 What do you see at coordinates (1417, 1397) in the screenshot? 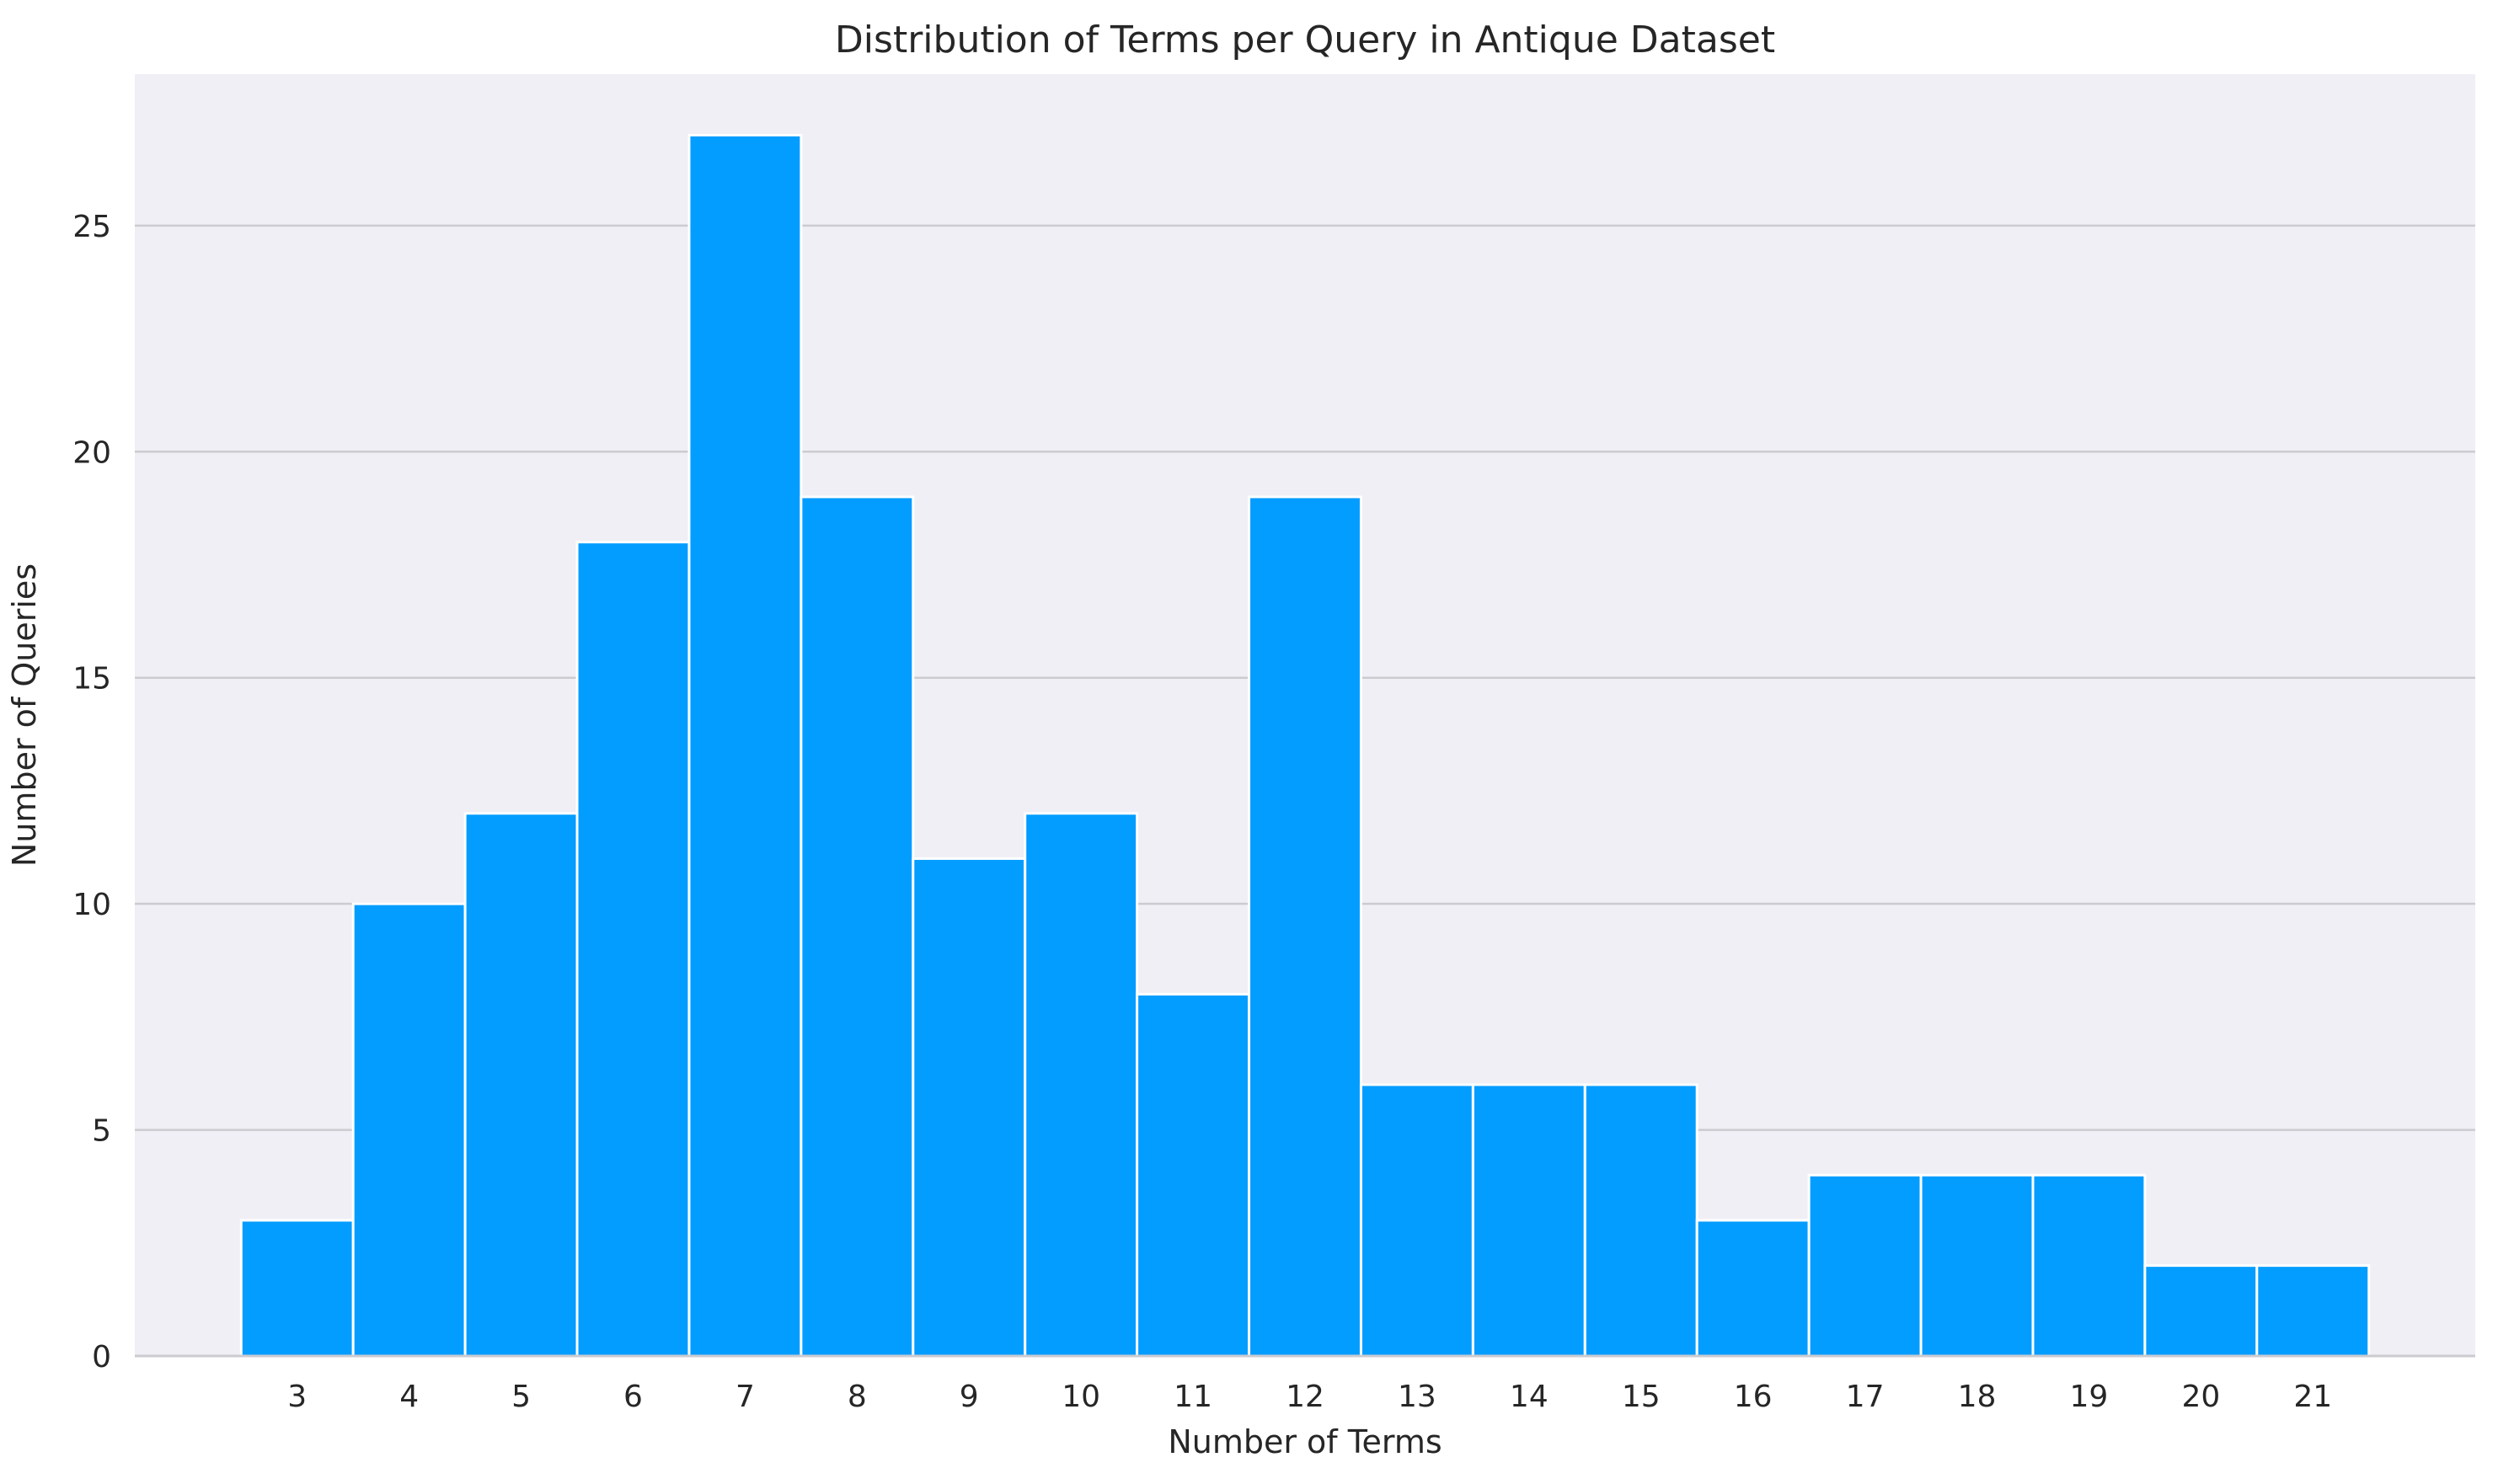
I see `x-tick-label-13: 13` at bounding box center [1417, 1397].